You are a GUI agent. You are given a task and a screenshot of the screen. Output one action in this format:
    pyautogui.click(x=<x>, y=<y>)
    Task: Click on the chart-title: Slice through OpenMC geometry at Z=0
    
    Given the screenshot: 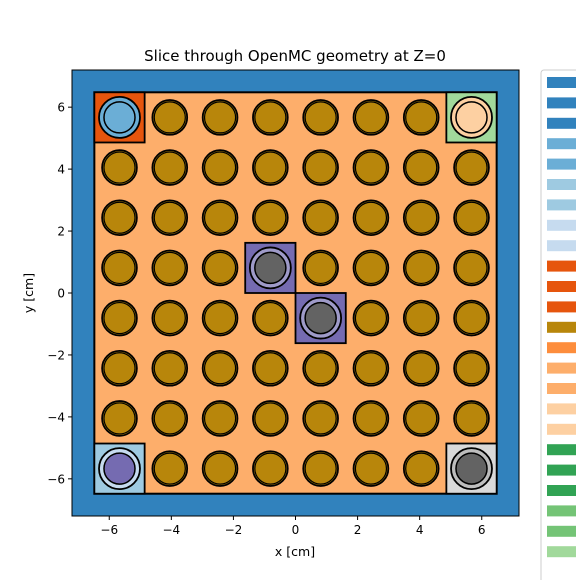 What is the action you would take?
    pyautogui.click(x=295, y=56)
    